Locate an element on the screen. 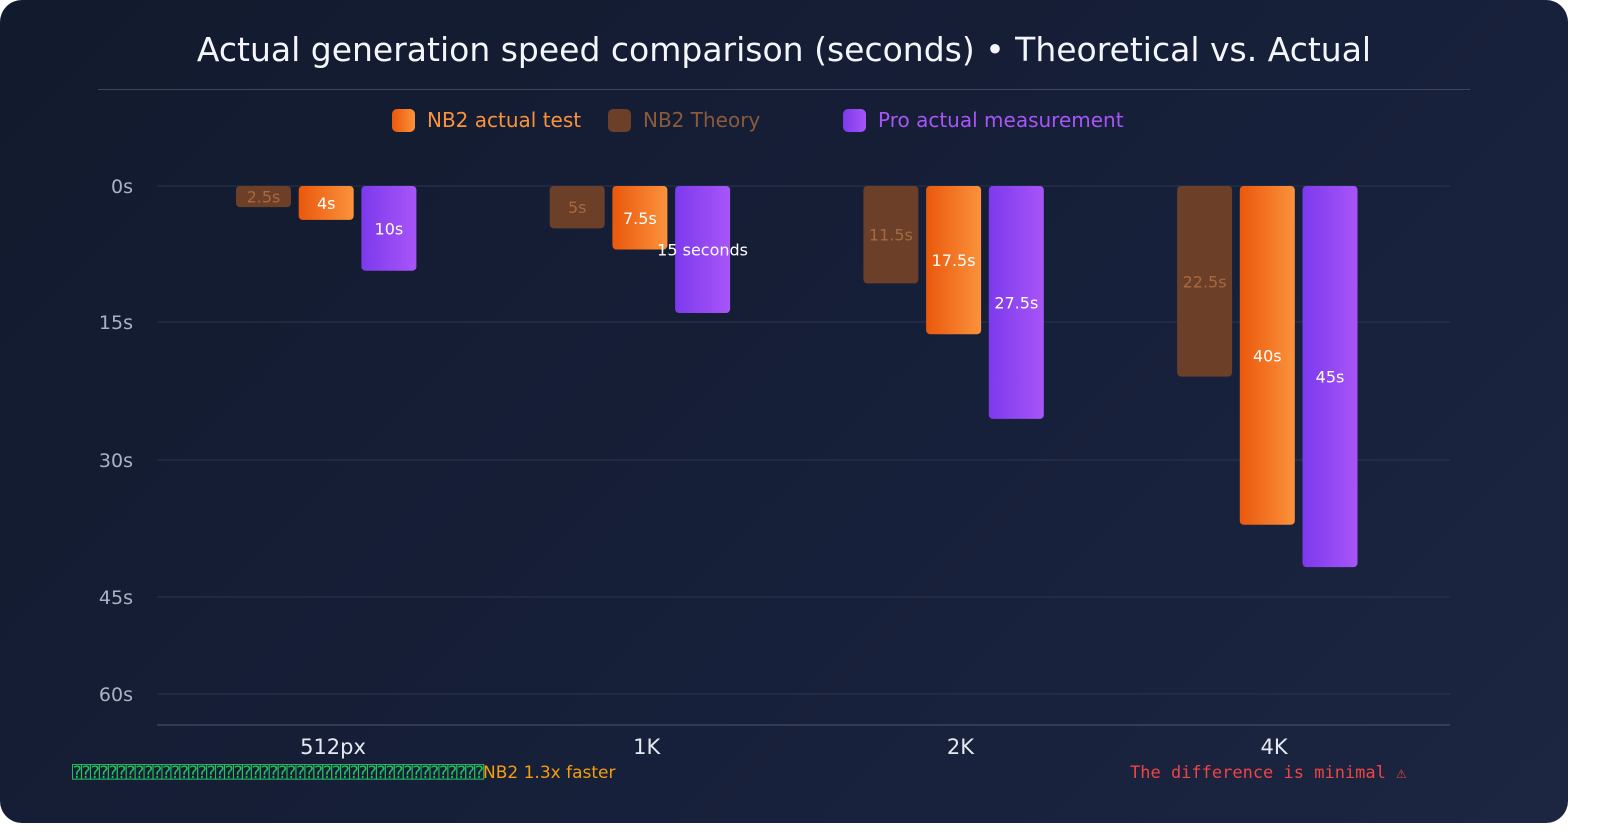  legend-label: NB2 actual test is located at coordinates (504, 120).